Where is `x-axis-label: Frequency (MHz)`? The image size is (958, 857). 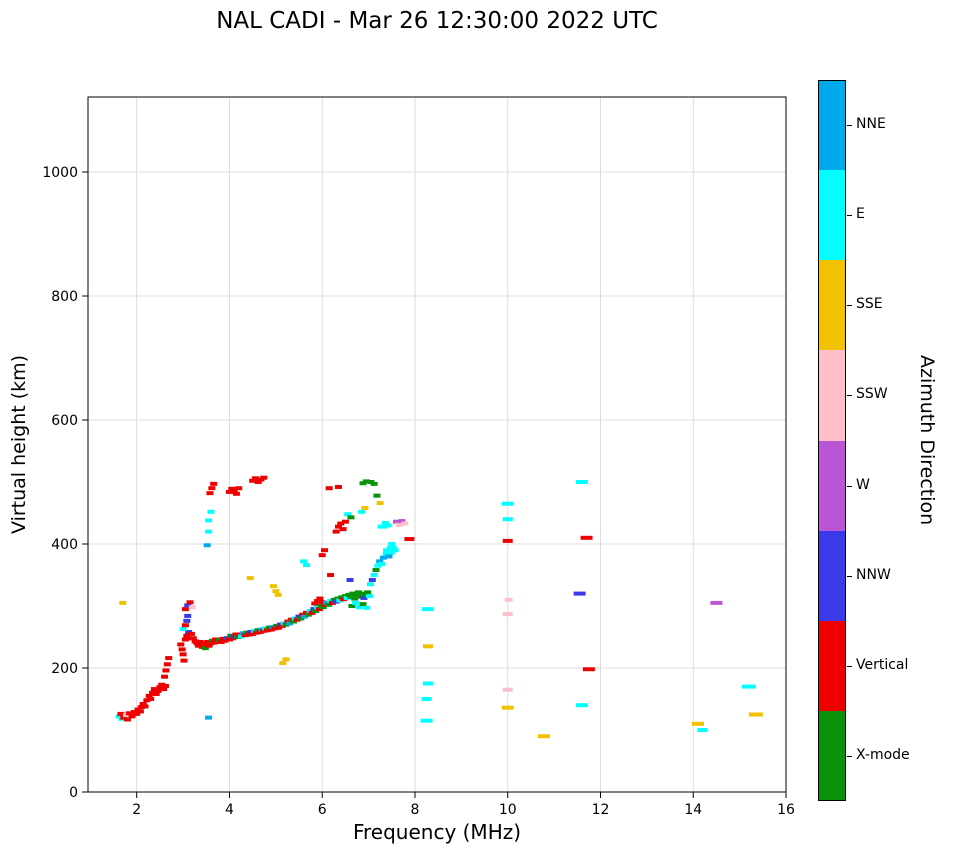 x-axis-label: Frequency (MHz) is located at coordinates (437, 832).